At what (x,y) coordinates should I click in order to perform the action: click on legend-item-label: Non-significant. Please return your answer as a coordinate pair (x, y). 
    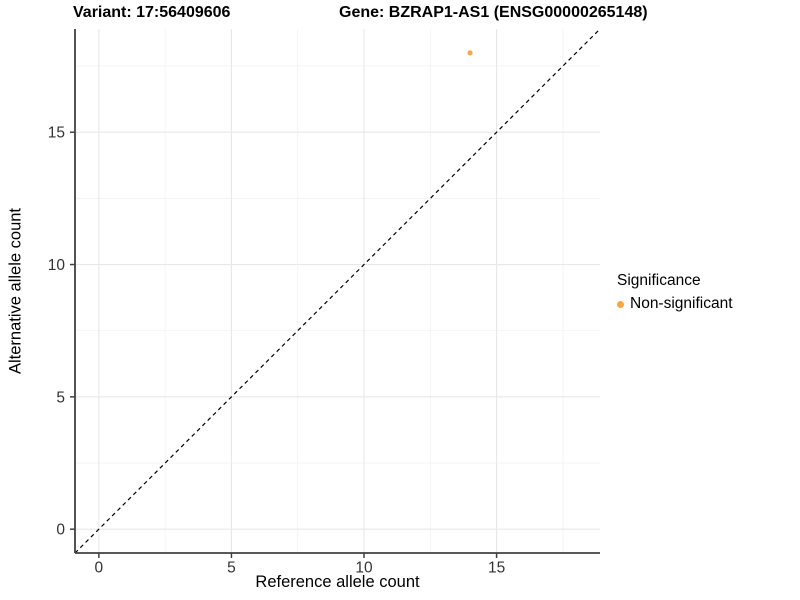
    Looking at the image, I should click on (681, 303).